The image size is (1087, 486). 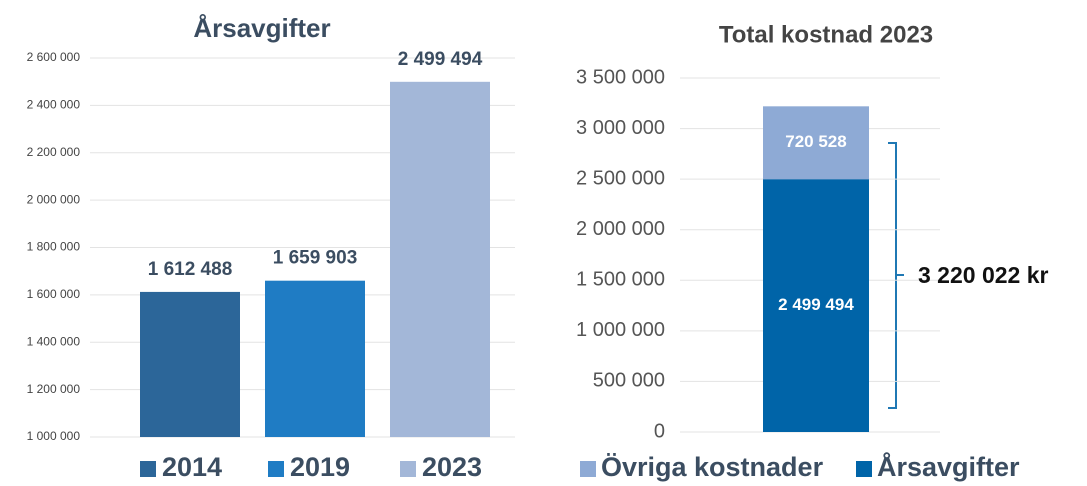 What do you see at coordinates (54, 57) in the screenshot?
I see `y-tick-label: 2 600 000` at bounding box center [54, 57].